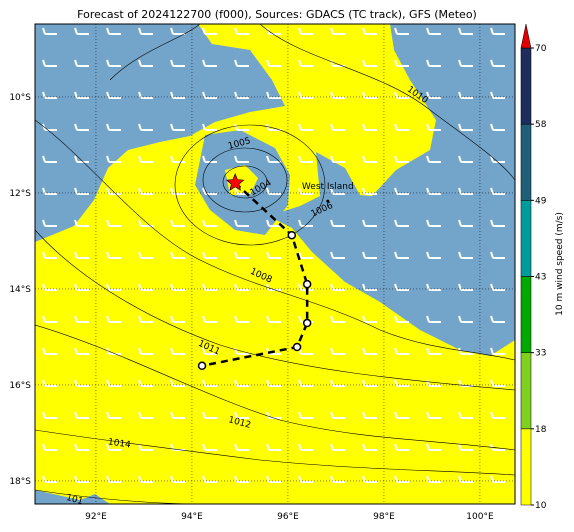  What do you see at coordinates (20, 290) in the screenshot?
I see `y-tick-label: 14°S` at bounding box center [20, 290].